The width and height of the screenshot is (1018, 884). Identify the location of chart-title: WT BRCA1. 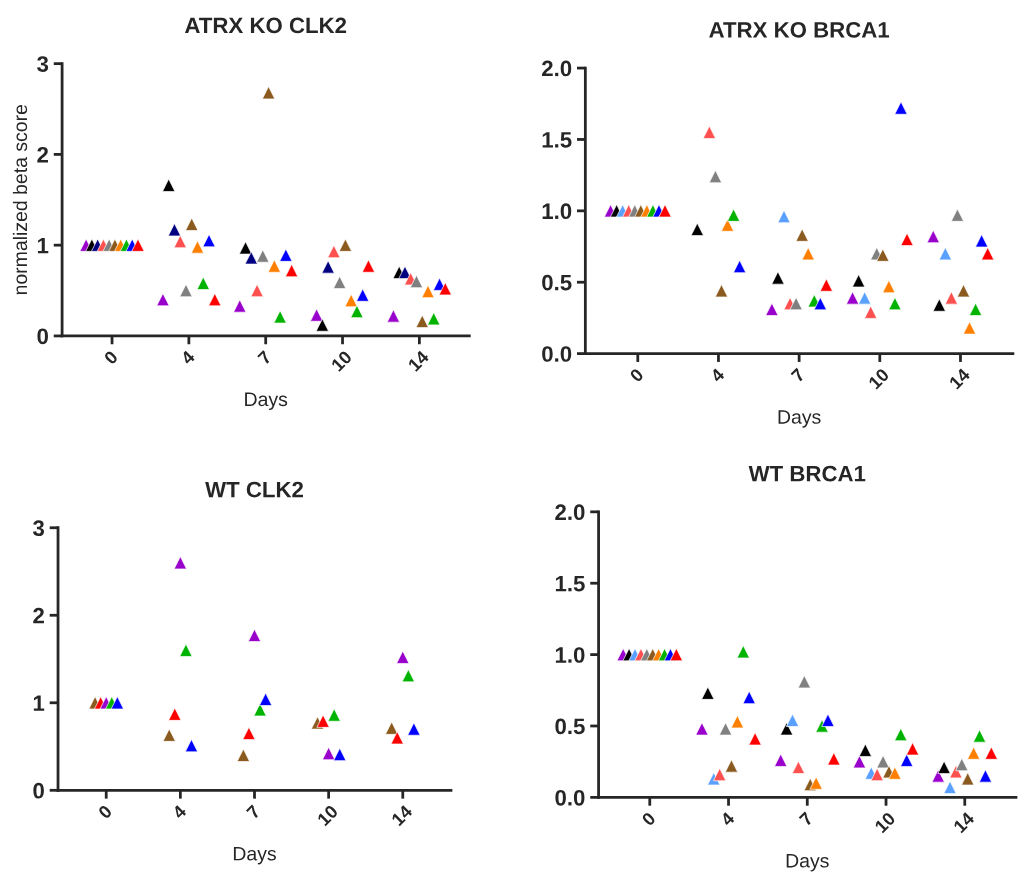
(807, 473).